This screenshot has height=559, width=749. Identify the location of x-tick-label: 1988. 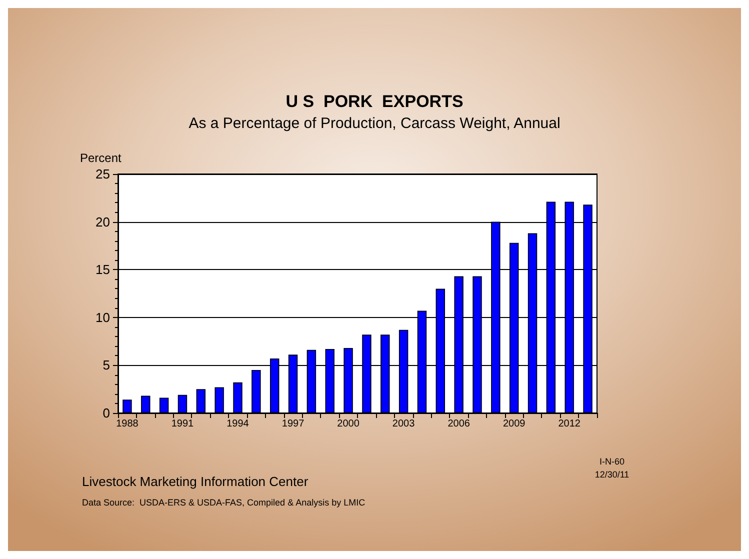
(127, 424).